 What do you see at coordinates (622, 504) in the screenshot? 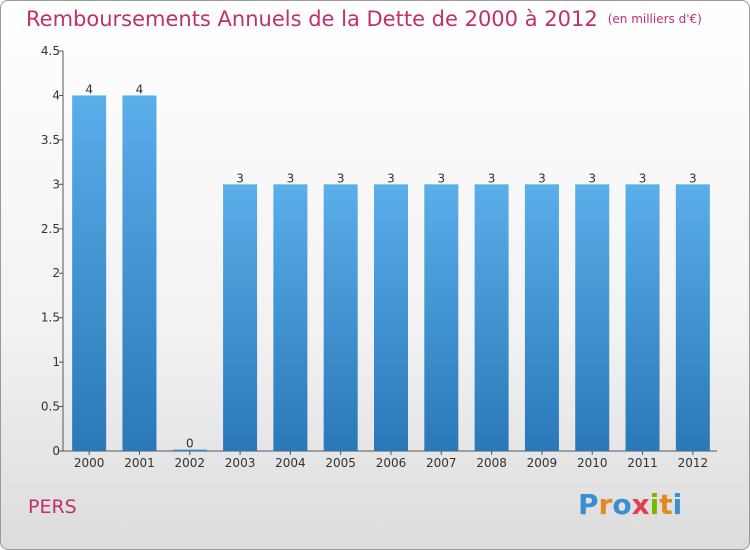
I see `logo-letter: o` at bounding box center [622, 504].